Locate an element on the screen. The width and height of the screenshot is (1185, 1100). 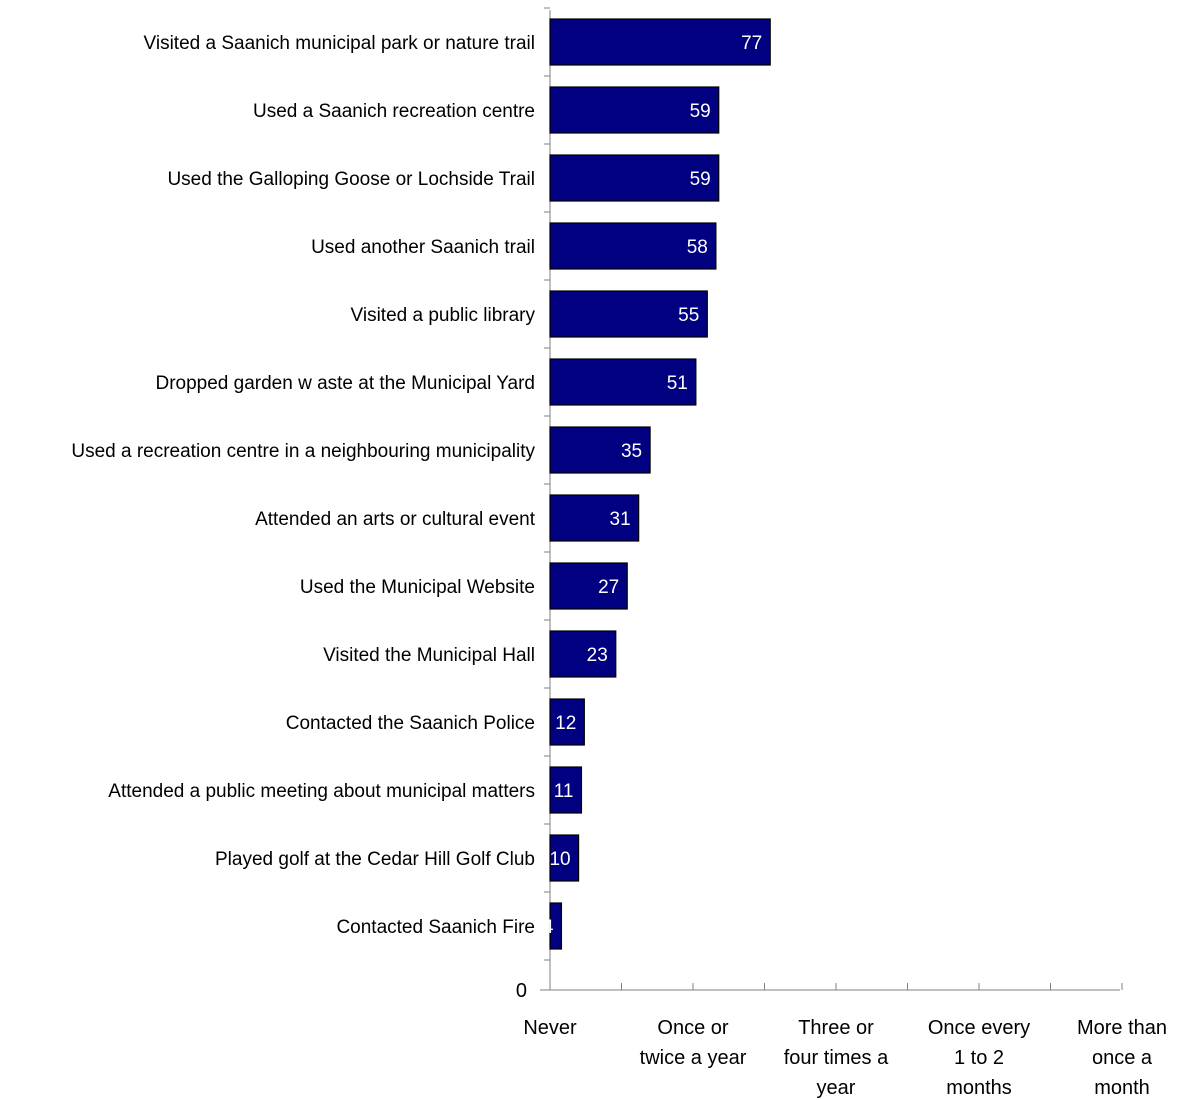
value-label: 55 is located at coordinates (688, 315).